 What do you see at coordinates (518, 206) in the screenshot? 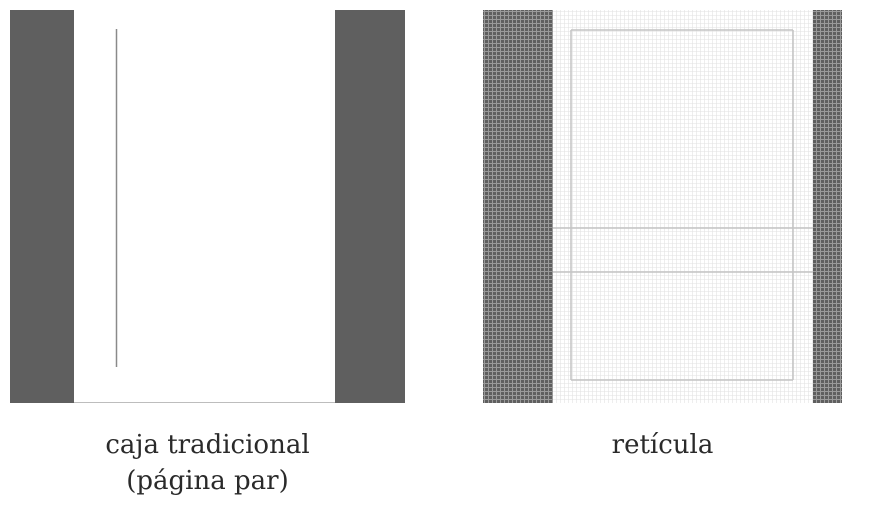
I see `grid-left-margin-block` at bounding box center [518, 206].